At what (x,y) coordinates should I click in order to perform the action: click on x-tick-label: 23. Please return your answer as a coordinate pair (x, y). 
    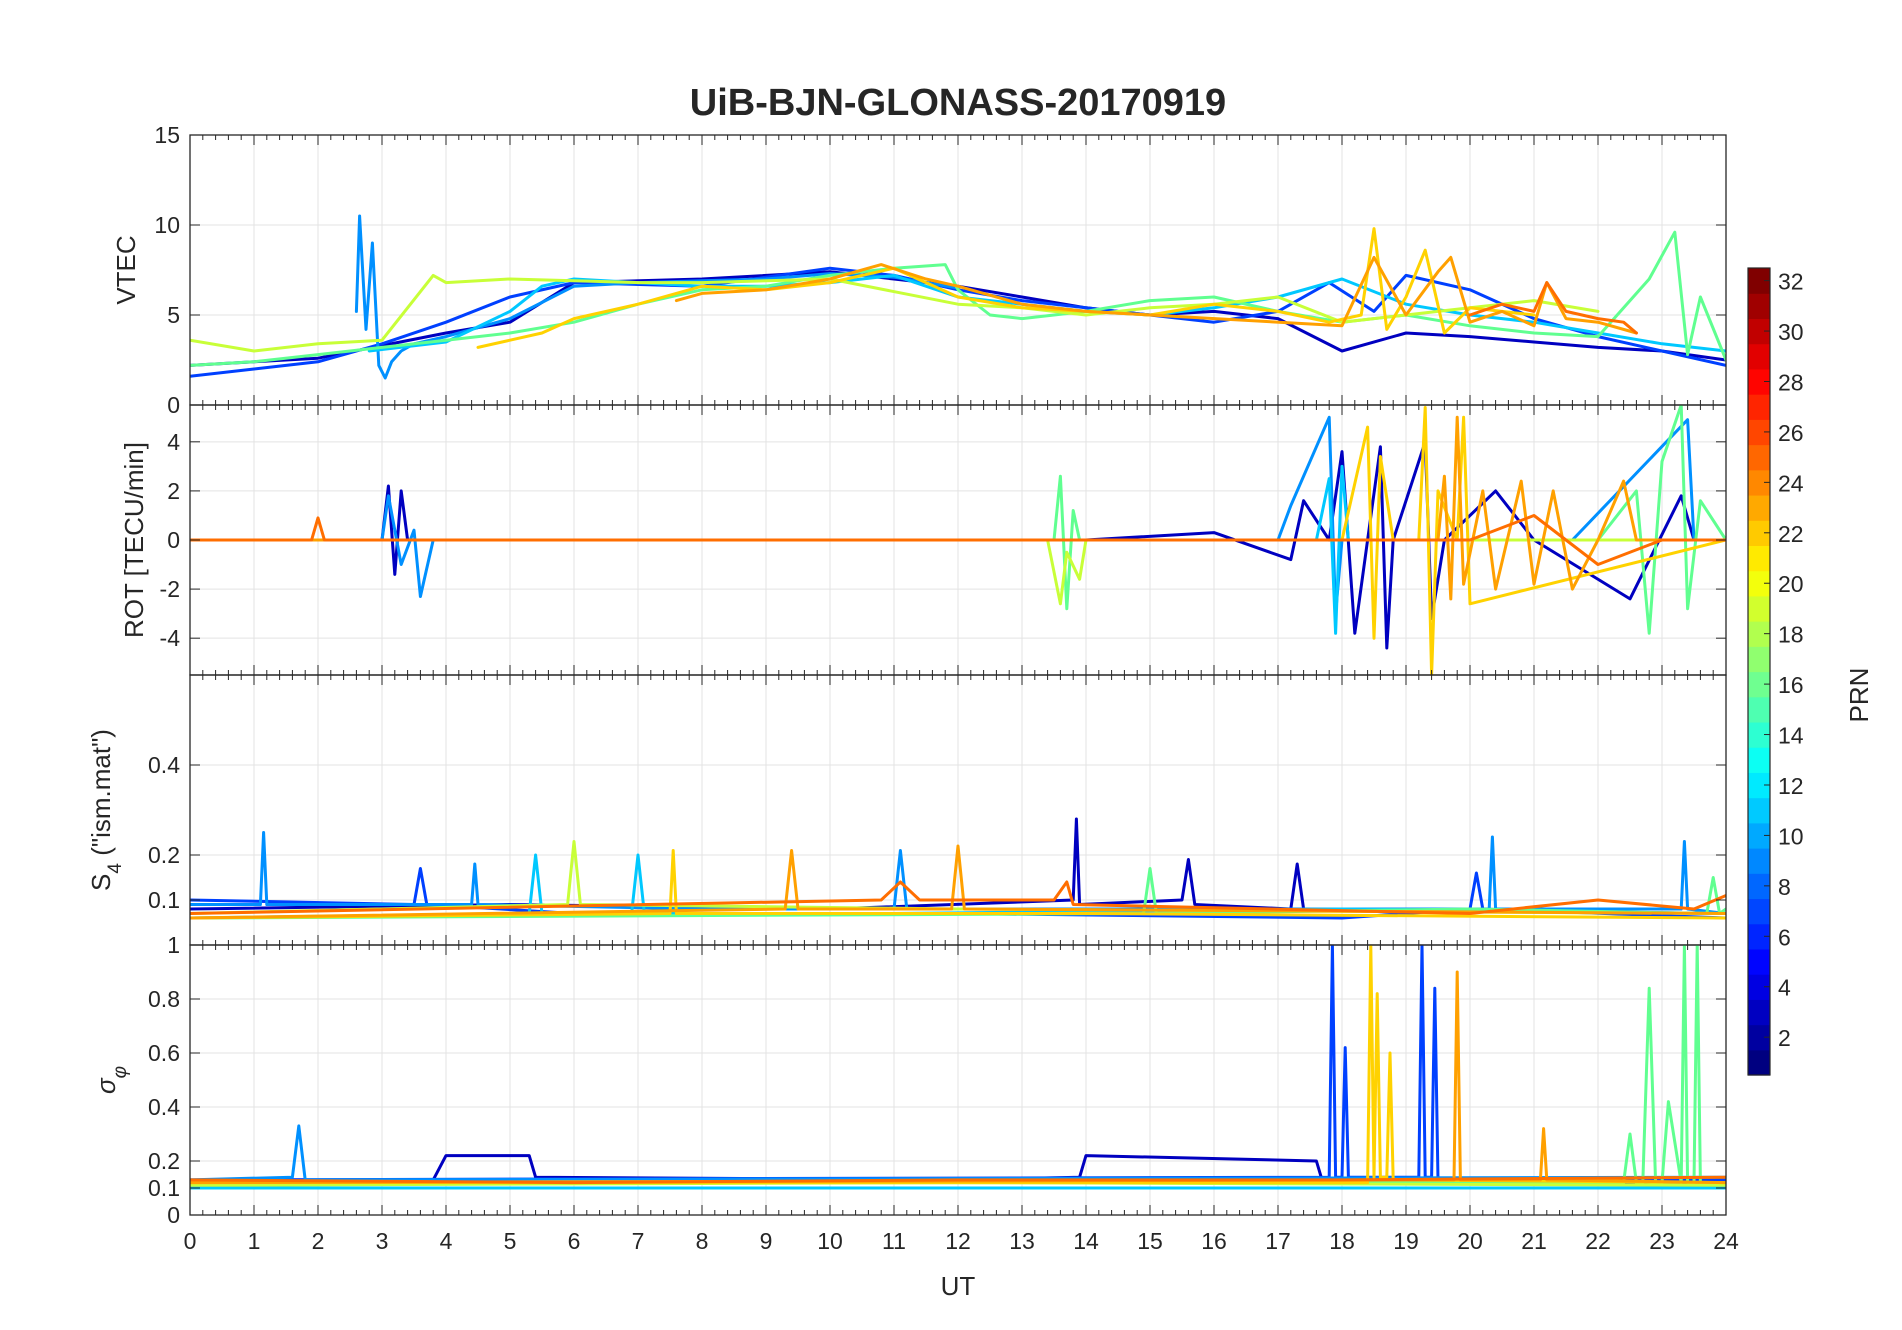
    Looking at the image, I should click on (1662, 1241).